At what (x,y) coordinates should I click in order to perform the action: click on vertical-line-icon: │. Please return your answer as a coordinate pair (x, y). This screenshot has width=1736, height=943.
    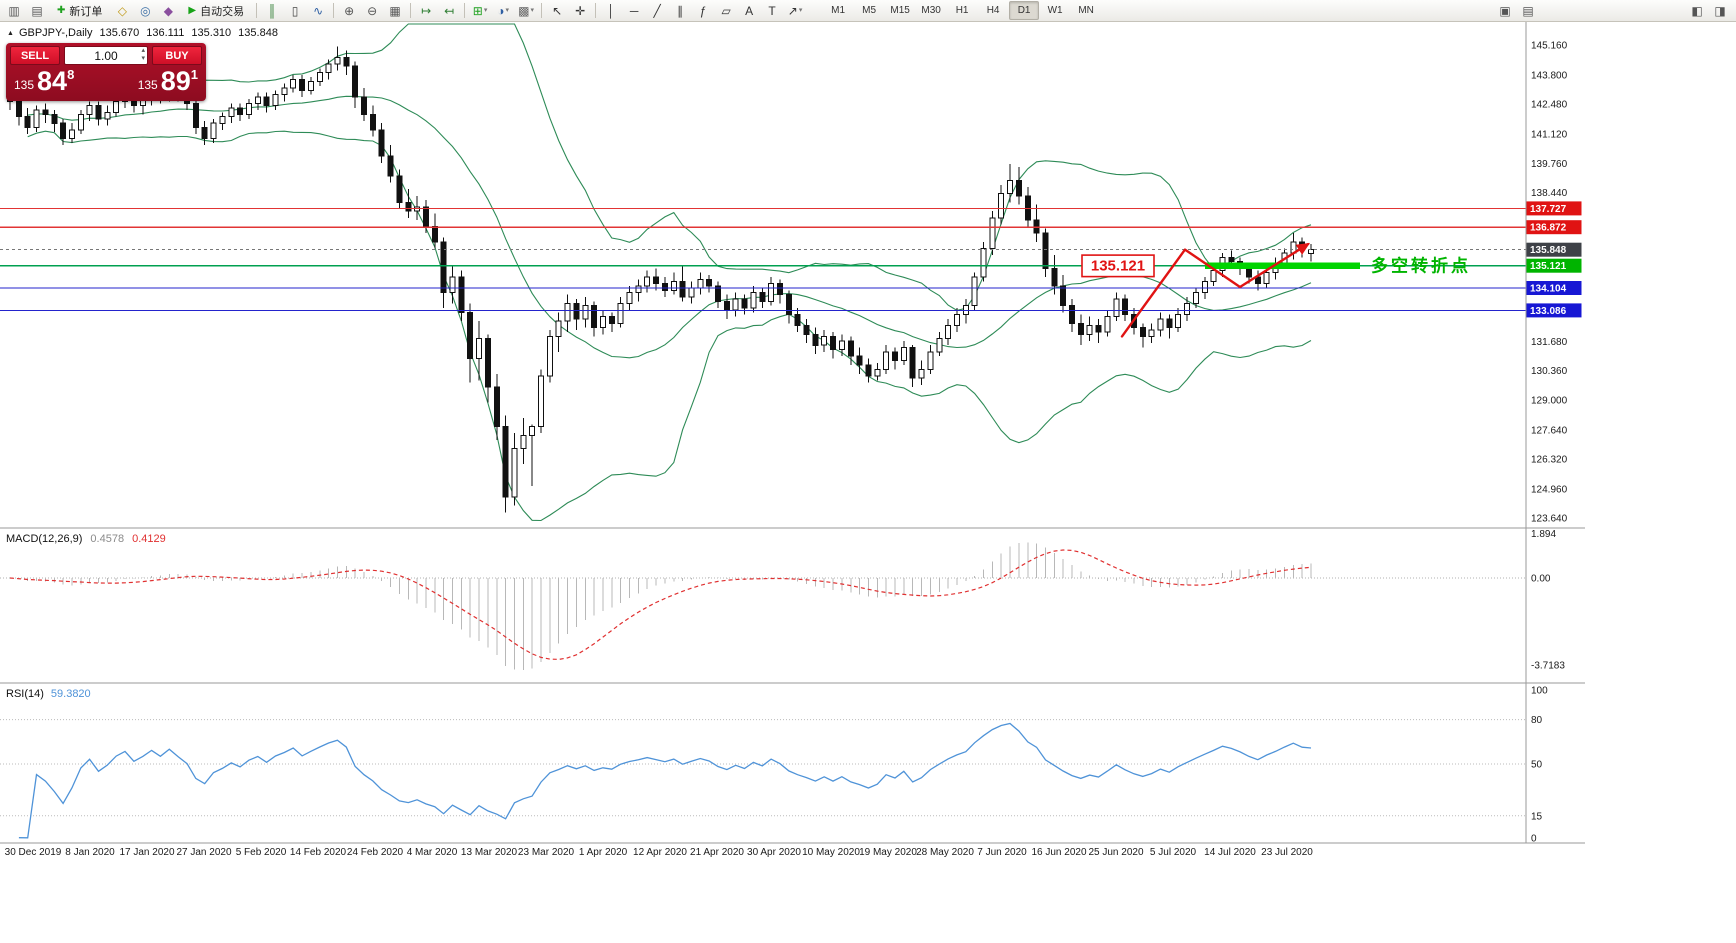
    Looking at the image, I should click on (611, 10).